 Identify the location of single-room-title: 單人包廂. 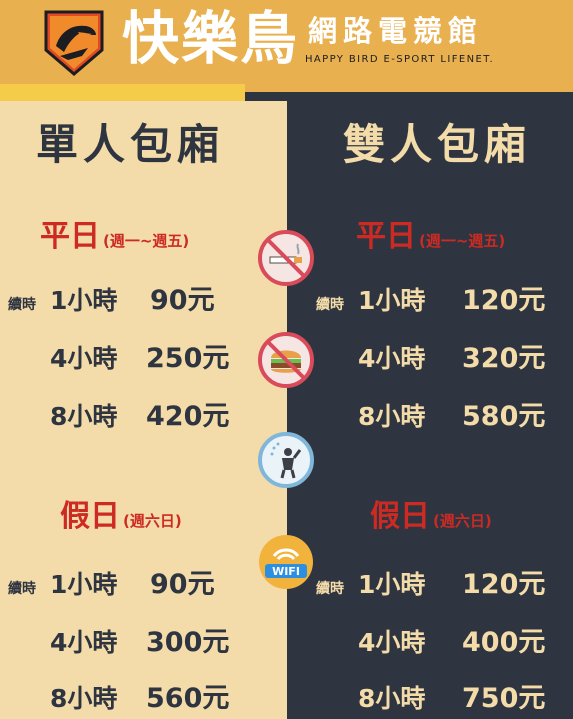
(130, 144).